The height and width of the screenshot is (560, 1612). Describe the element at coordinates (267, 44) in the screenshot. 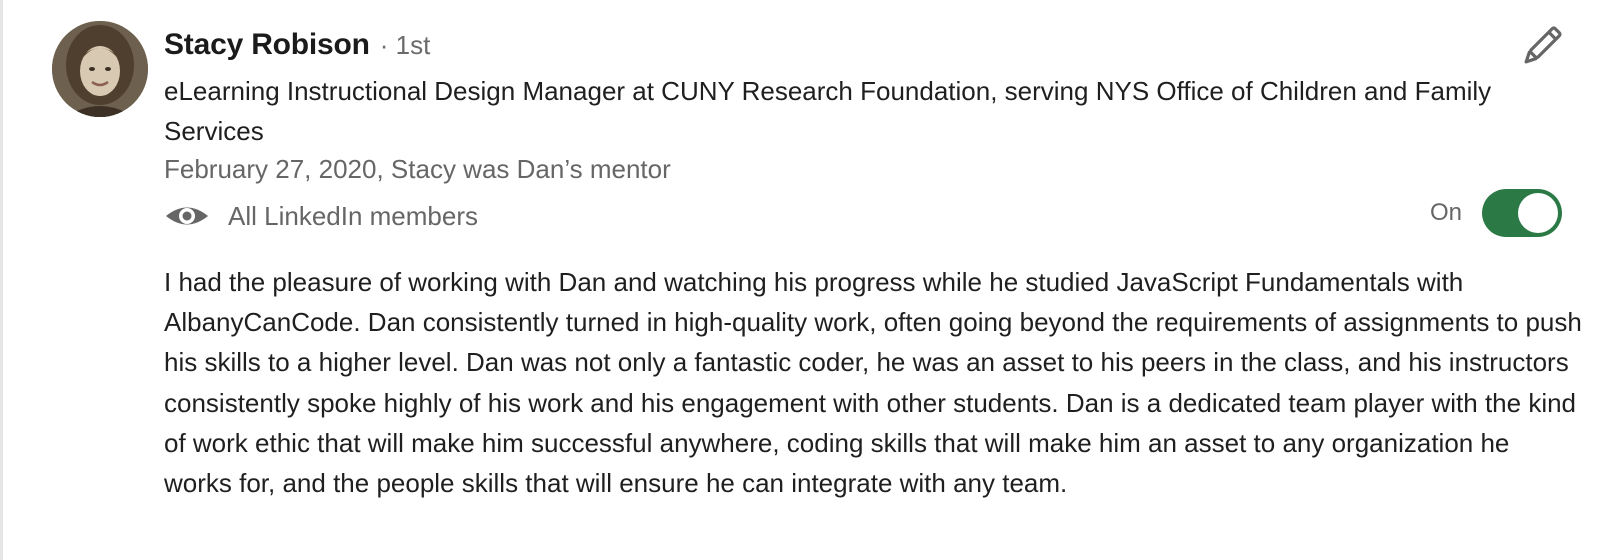

I see `author-name: Stacy Robison` at that location.